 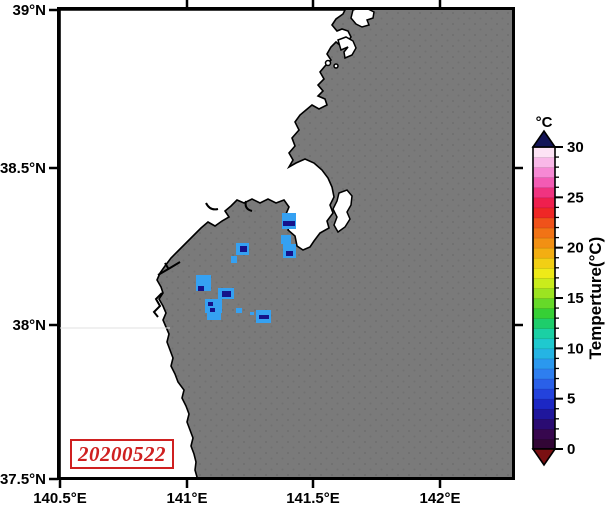 I want to click on colorbar-tick-label: 15, so click(x=575, y=298).